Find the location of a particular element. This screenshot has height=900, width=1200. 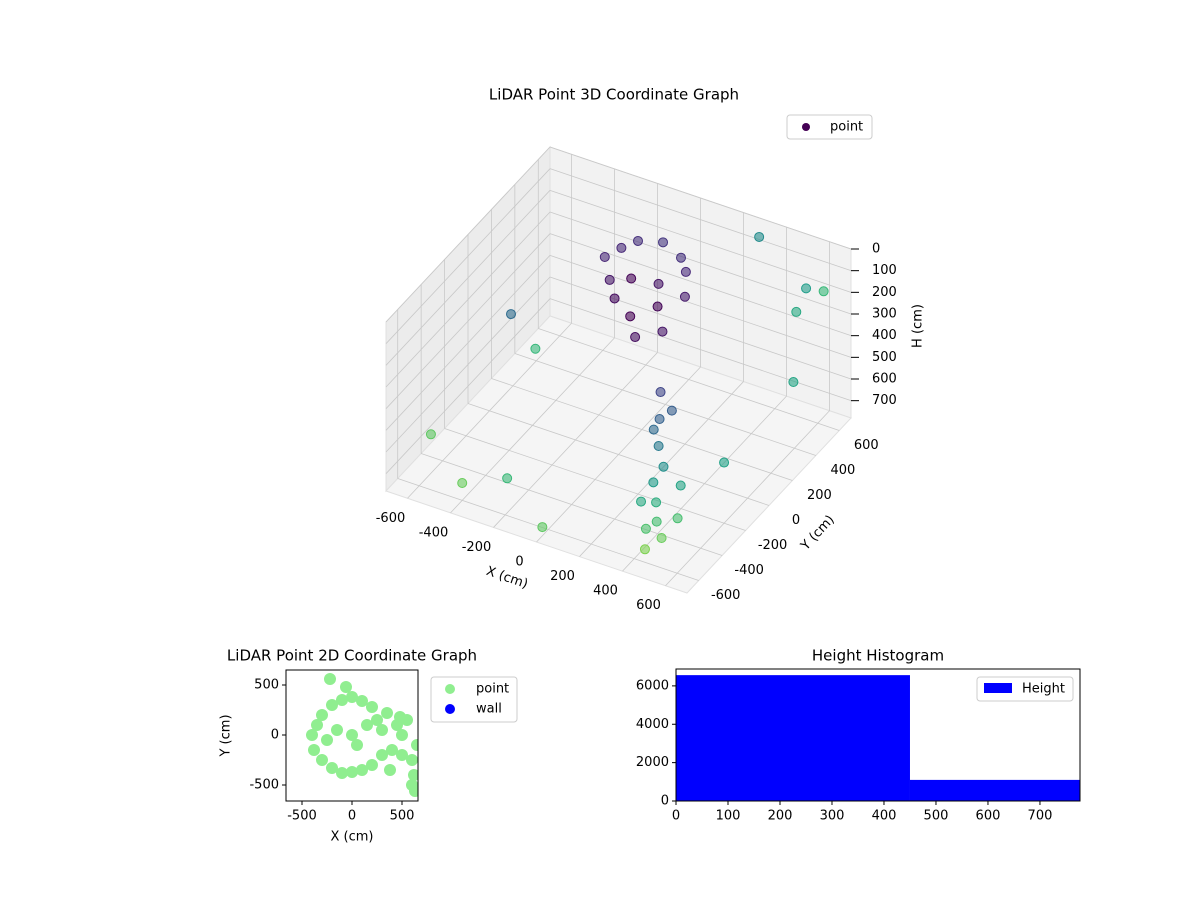

x-tick-label: -200 is located at coordinates (477, 547).